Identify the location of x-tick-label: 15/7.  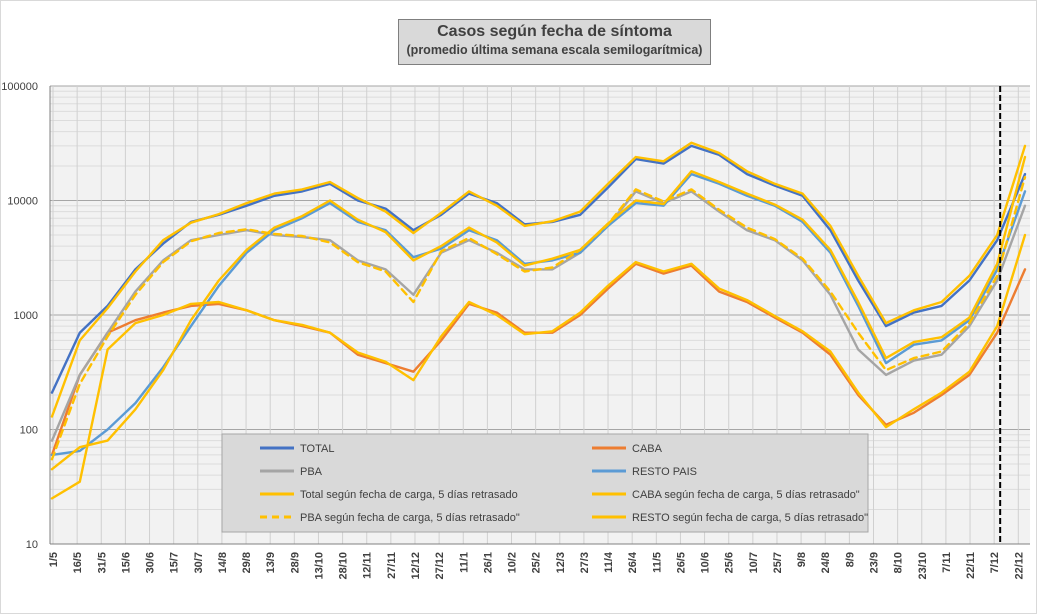
(175, 562).